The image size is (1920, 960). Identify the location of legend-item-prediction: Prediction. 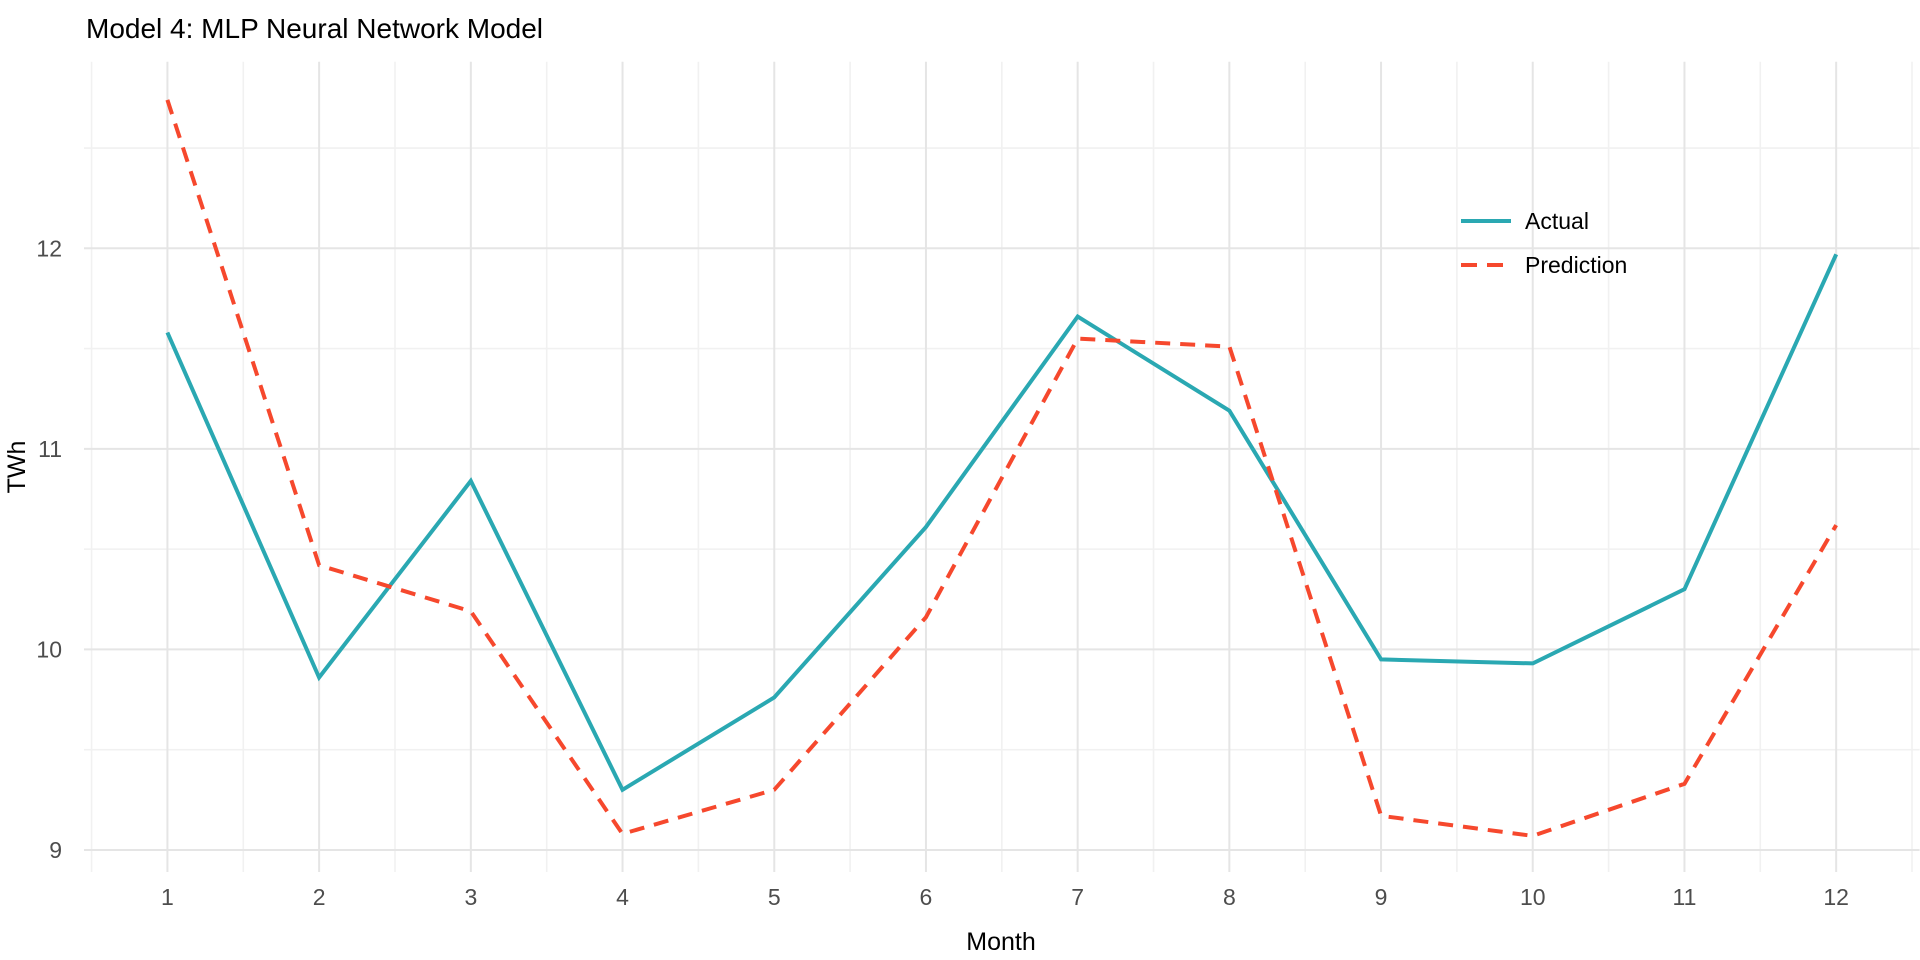
(1544, 265).